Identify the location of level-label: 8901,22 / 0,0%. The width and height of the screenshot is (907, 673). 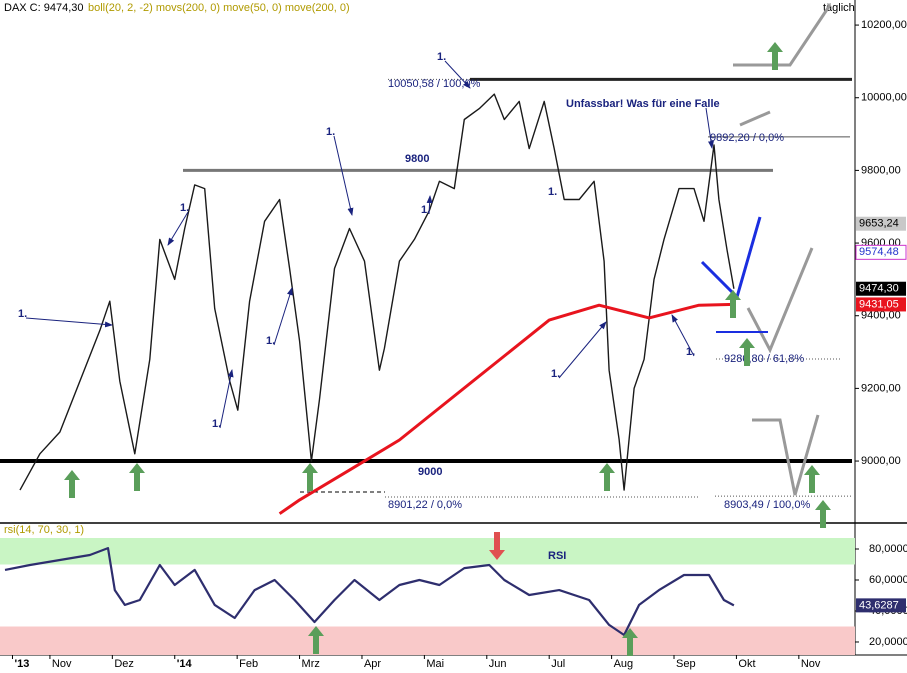
(425, 505).